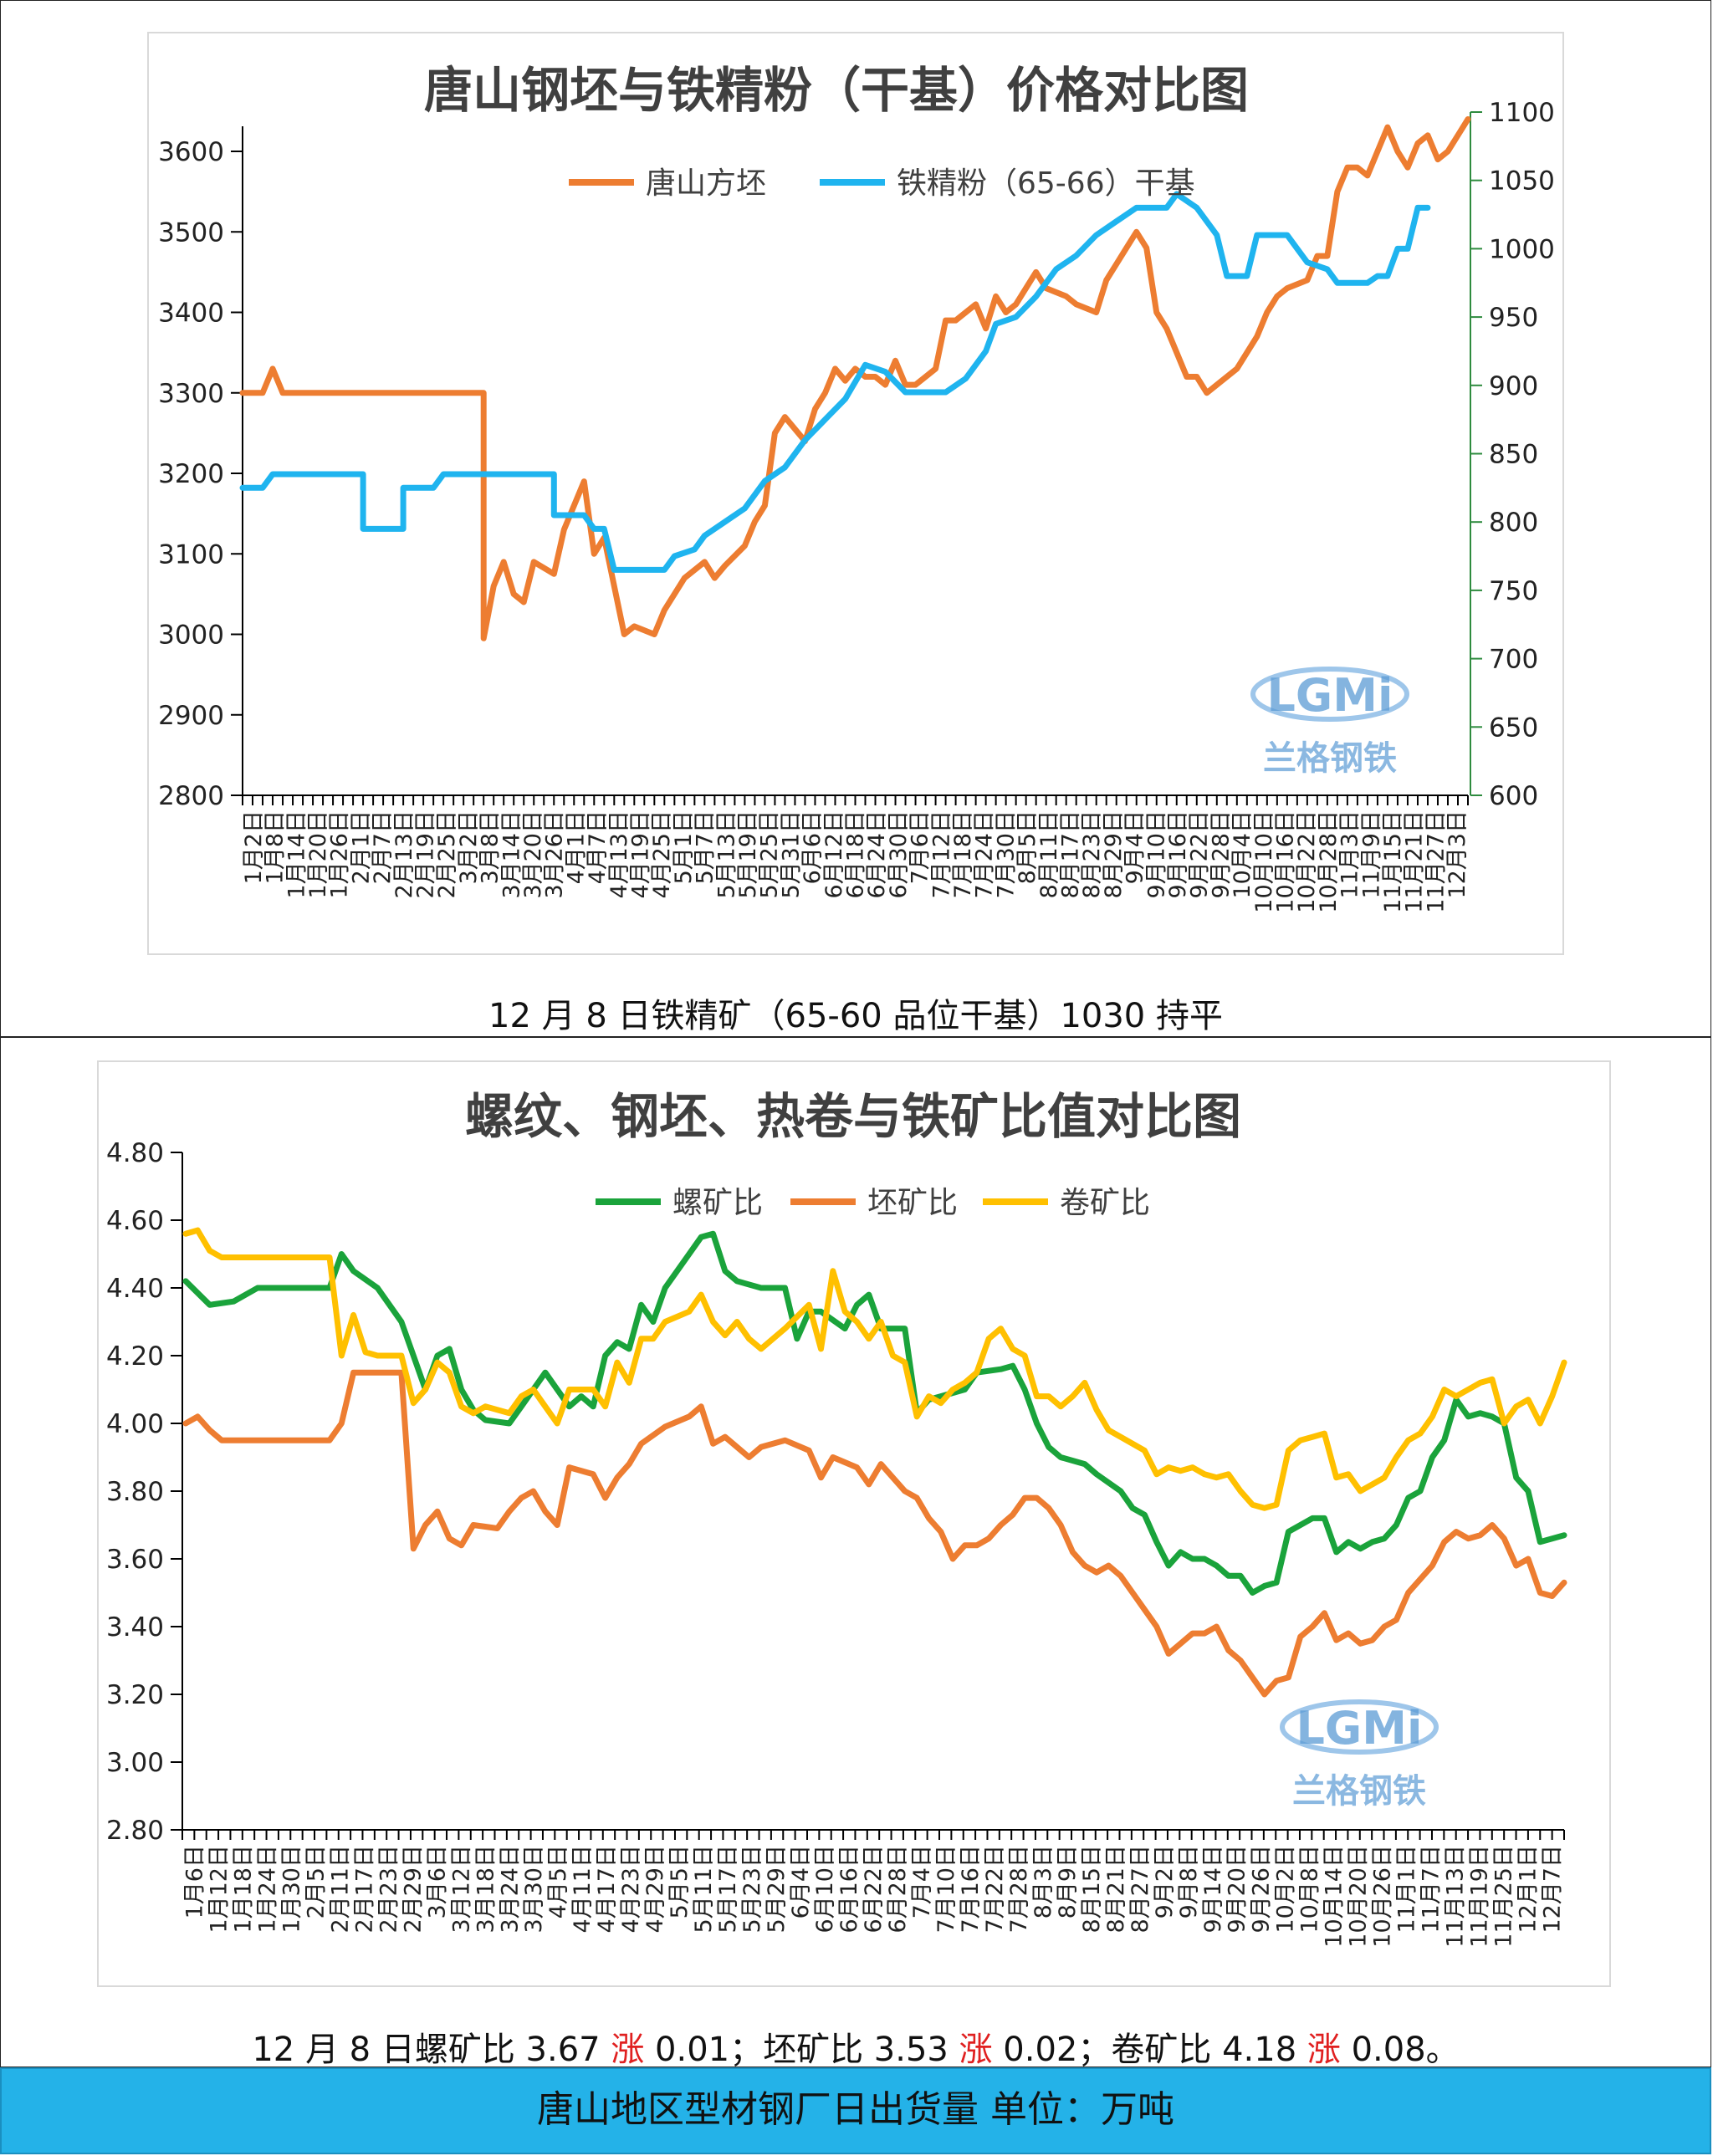  Describe the element at coordinates (1092, 1889) in the screenshot. I see `chart2-x-tick-label: 8月15日` at that location.